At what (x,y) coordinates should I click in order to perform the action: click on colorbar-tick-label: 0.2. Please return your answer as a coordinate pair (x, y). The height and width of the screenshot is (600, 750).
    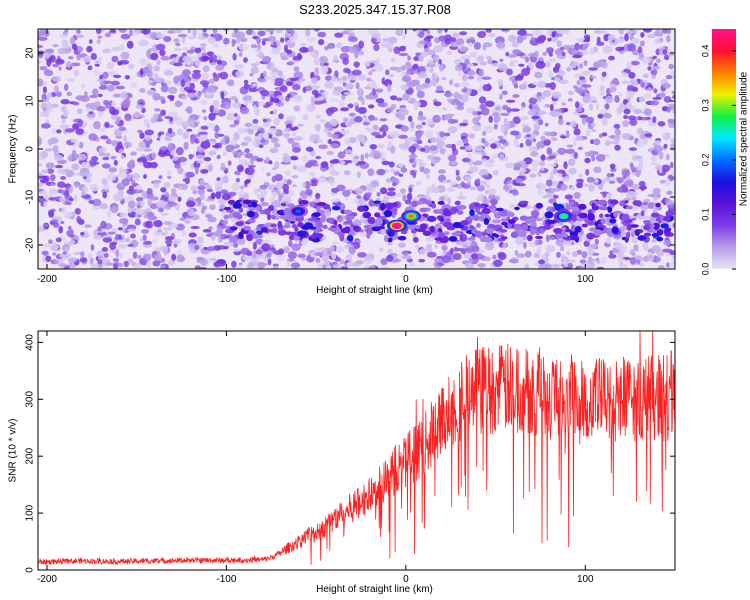
    Looking at the image, I should click on (705, 160).